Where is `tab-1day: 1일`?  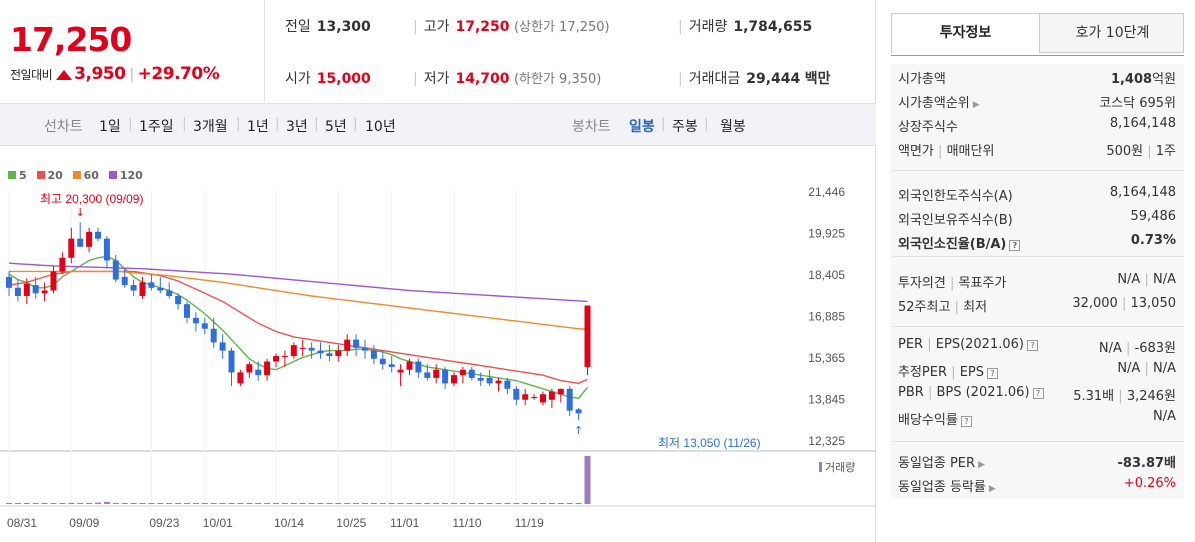 tab-1day: 1일 is located at coordinates (110, 127).